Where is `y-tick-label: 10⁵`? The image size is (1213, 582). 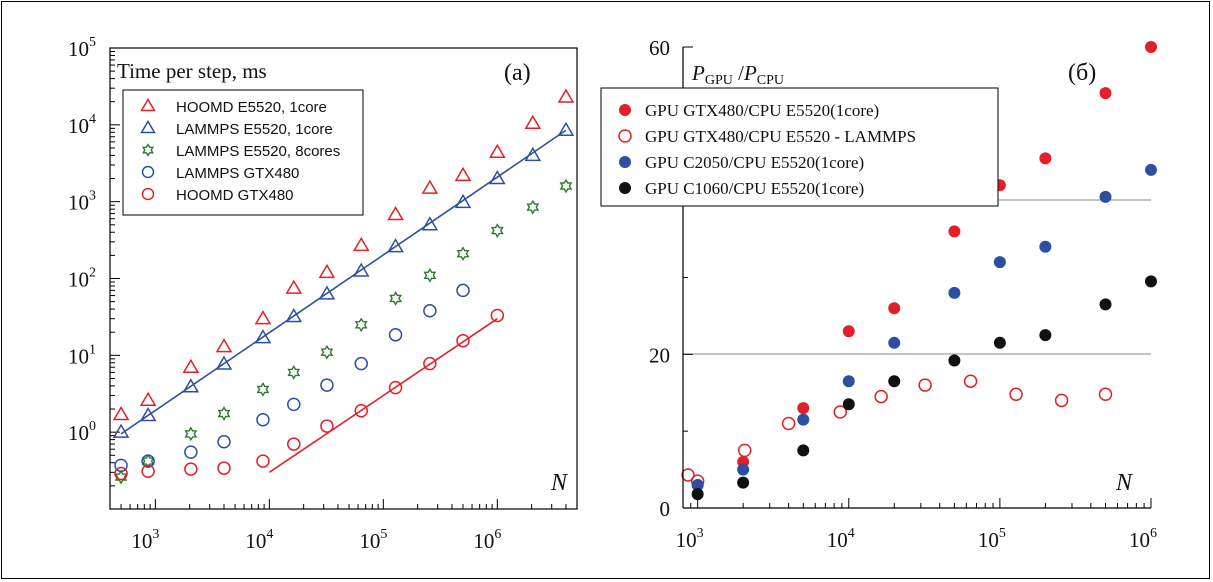 y-tick-label: 10⁵ is located at coordinates (82, 48).